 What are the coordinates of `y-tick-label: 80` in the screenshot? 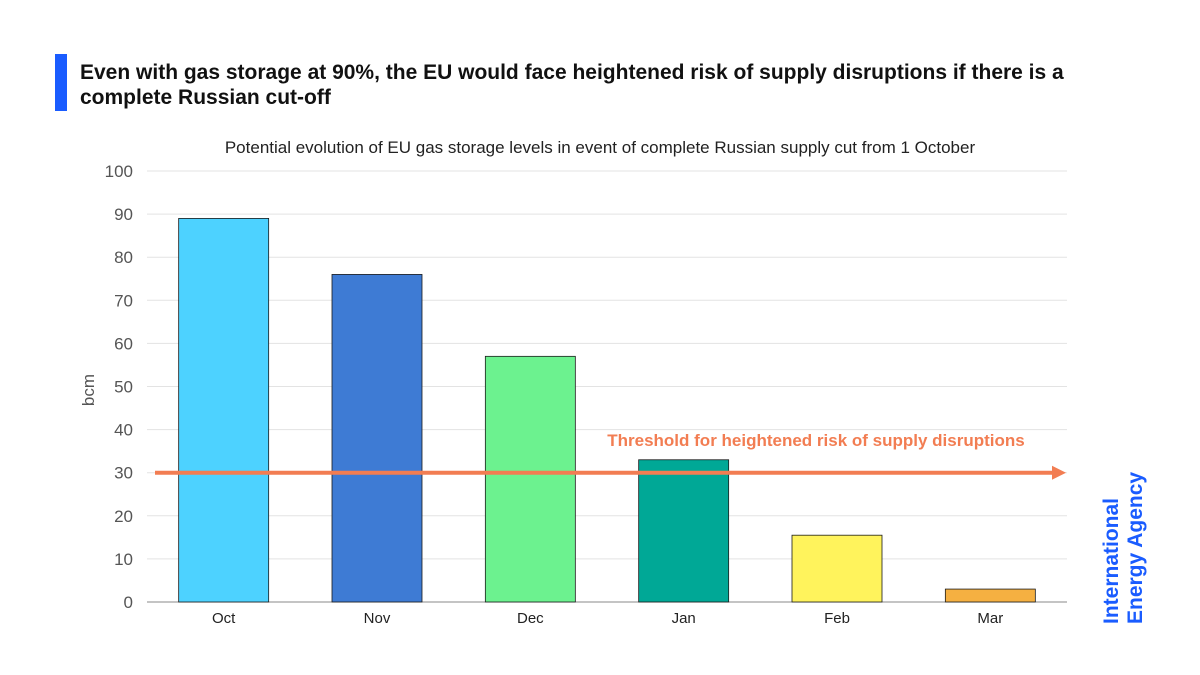 It's located at (123, 257).